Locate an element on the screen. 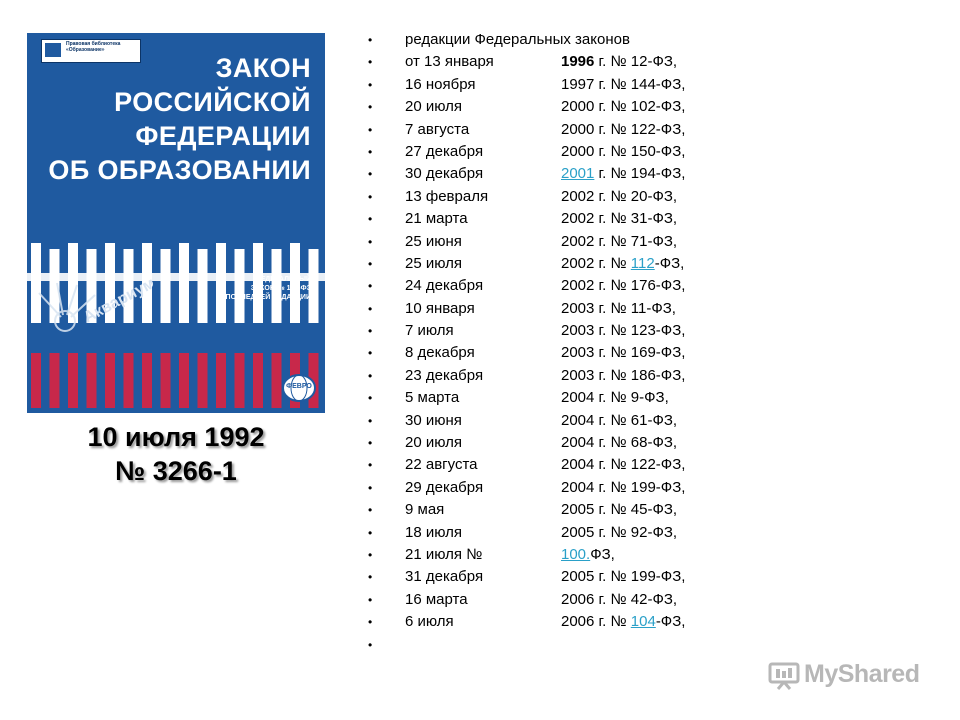  amendment-date: 10 января is located at coordinates (440, 308).